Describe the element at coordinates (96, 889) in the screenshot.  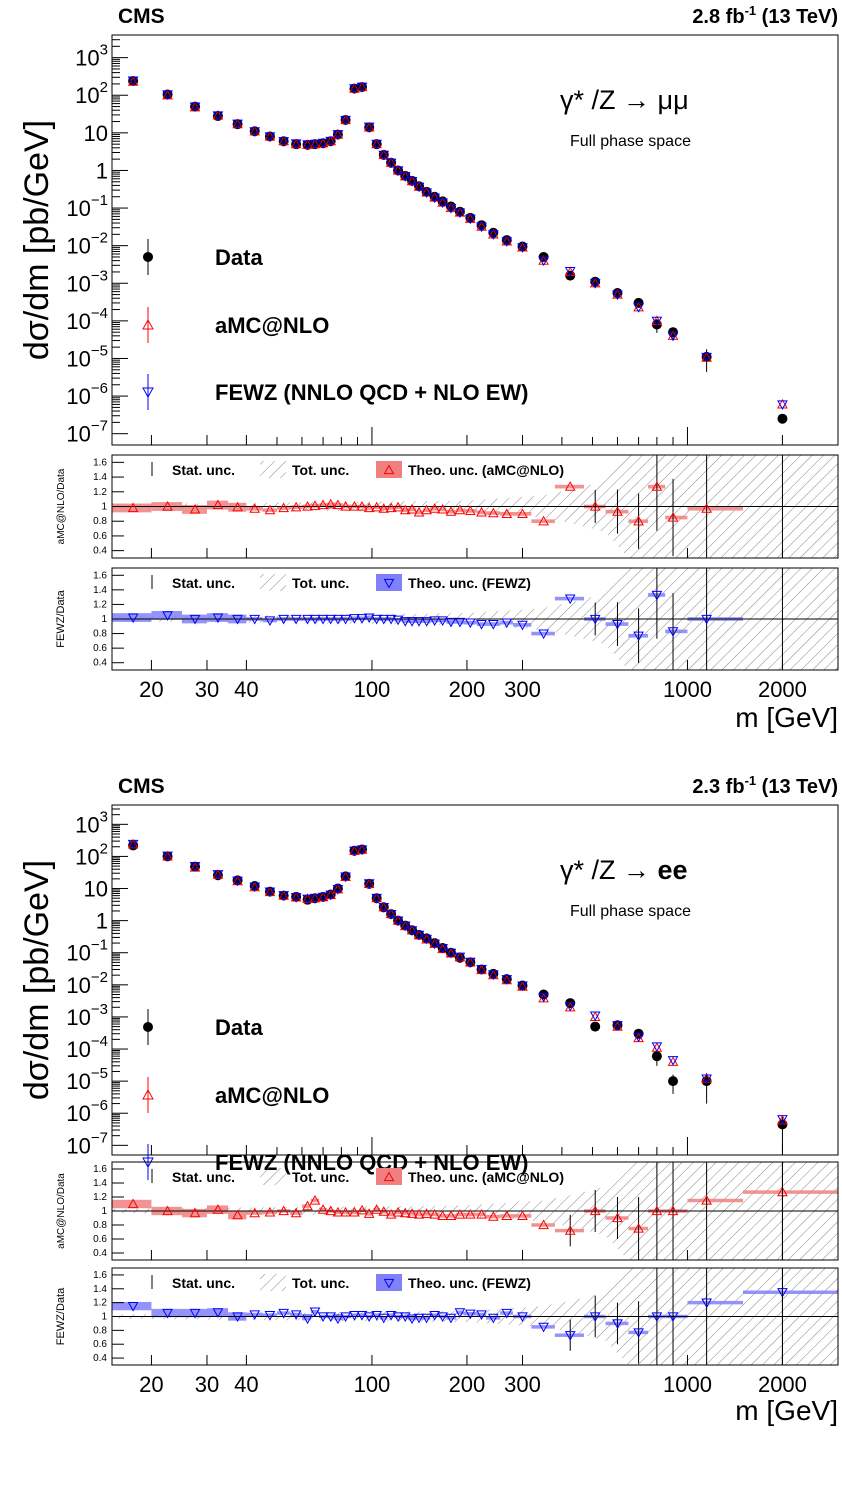
I see `y-tick-label: 10` at that location.